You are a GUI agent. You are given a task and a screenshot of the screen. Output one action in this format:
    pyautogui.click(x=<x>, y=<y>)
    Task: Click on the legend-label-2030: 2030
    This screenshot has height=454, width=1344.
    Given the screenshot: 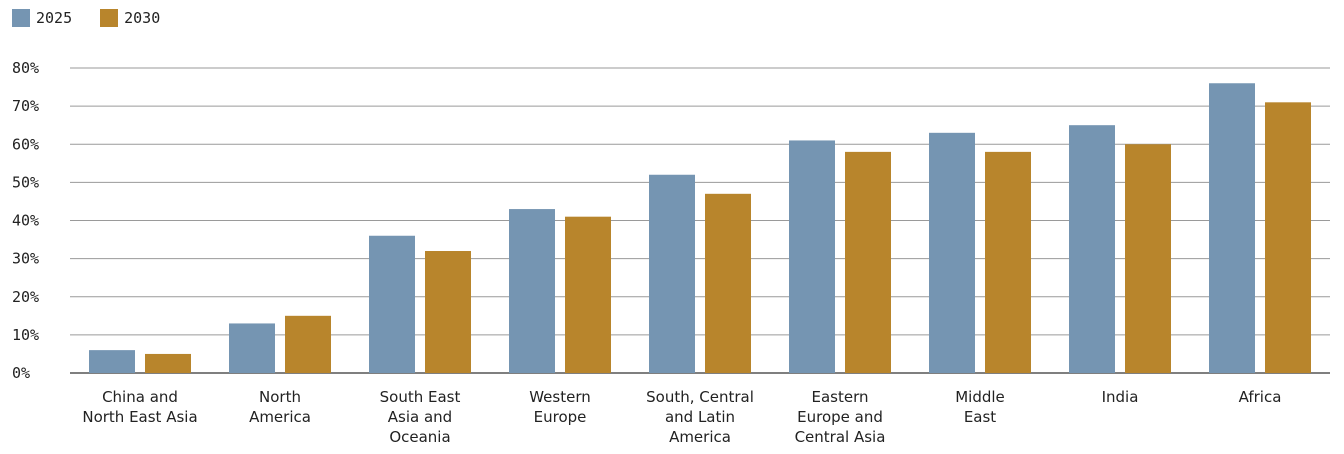 What is the action you would take?
    pyautogui.click(x=142, y=18)
    